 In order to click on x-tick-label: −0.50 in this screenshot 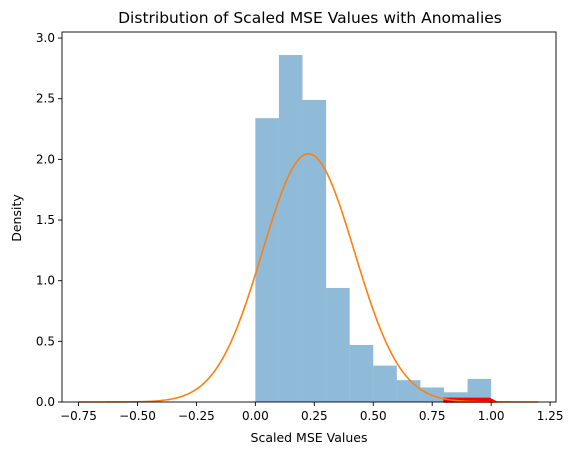, I will do `click(137, 416)`.